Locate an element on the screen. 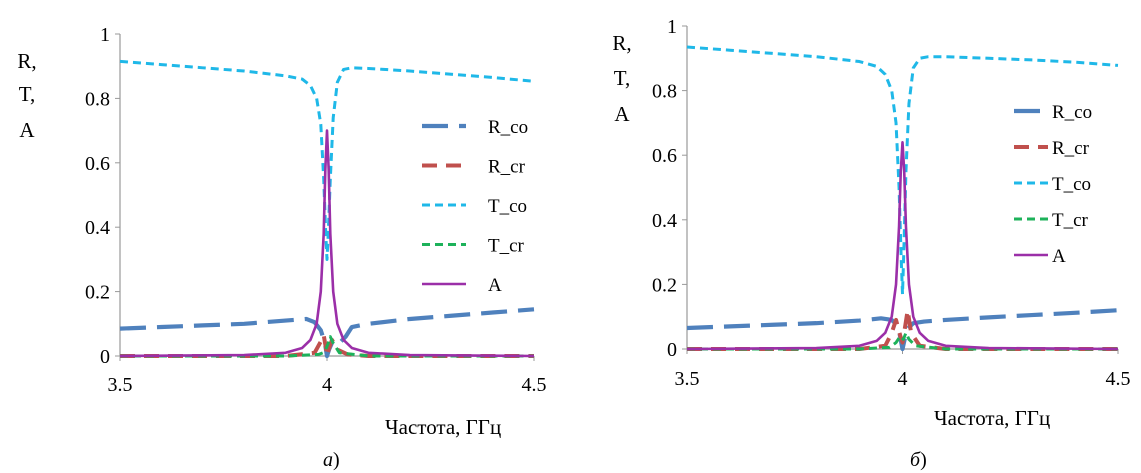 The height and width of the screenshot is (473, 1141). panel-caption: а) is located at coordinates (331, 460).